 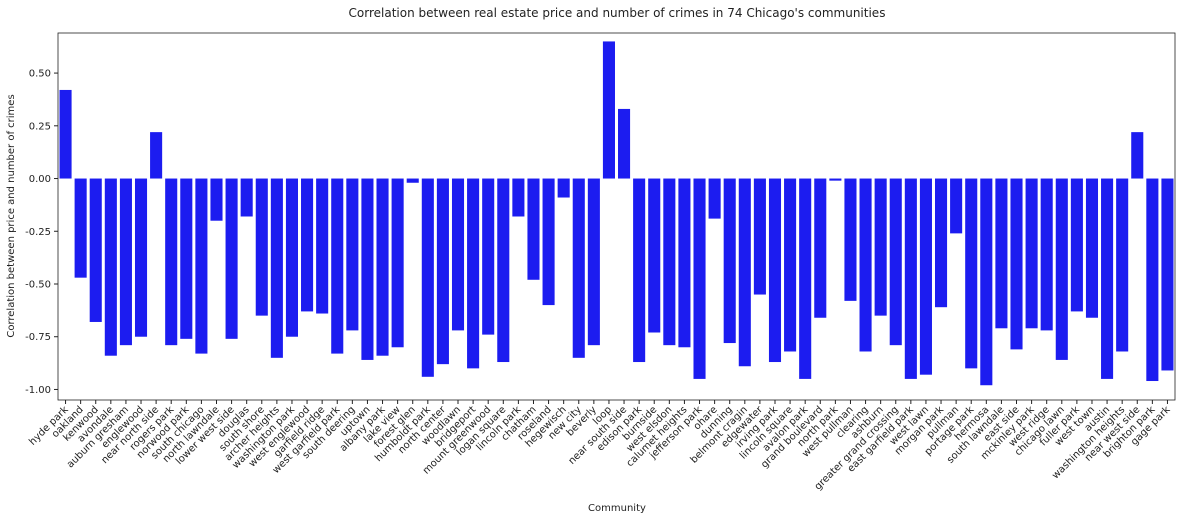 What do you see at coordinates (38, 232) in the screenshot?
I see `y-tick-label: -0.25` at bounding box center [38, 232].